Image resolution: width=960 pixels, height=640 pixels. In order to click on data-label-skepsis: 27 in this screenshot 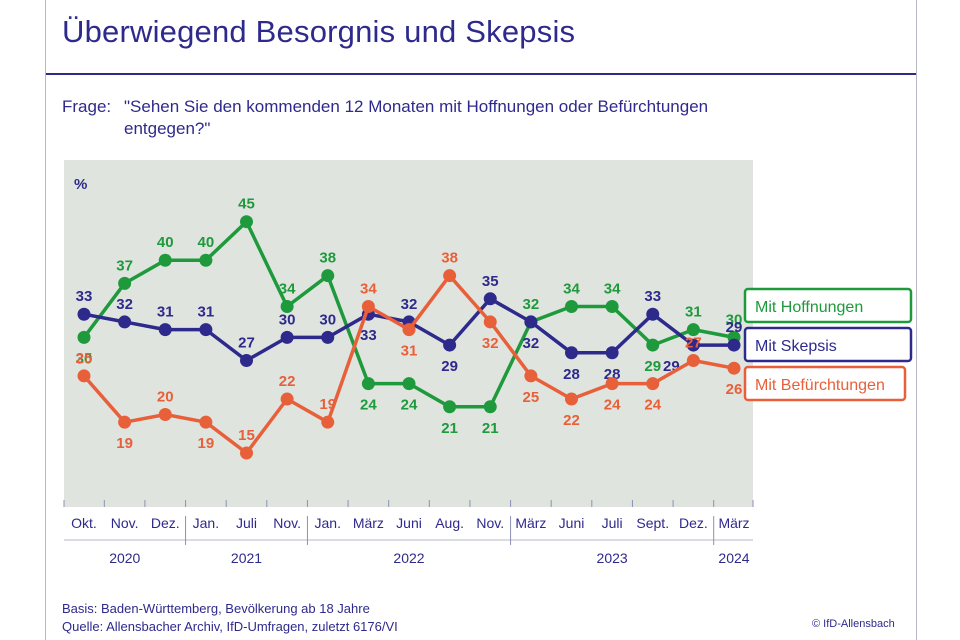, I will do `click(246, 342)`.